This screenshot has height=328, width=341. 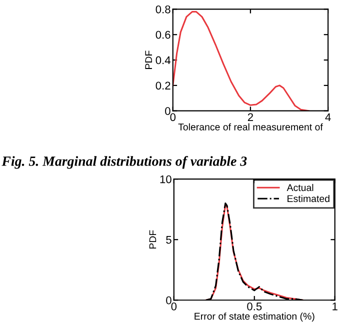 I want to click on y-tick-label: 0.6, so click(x=163, y=34).